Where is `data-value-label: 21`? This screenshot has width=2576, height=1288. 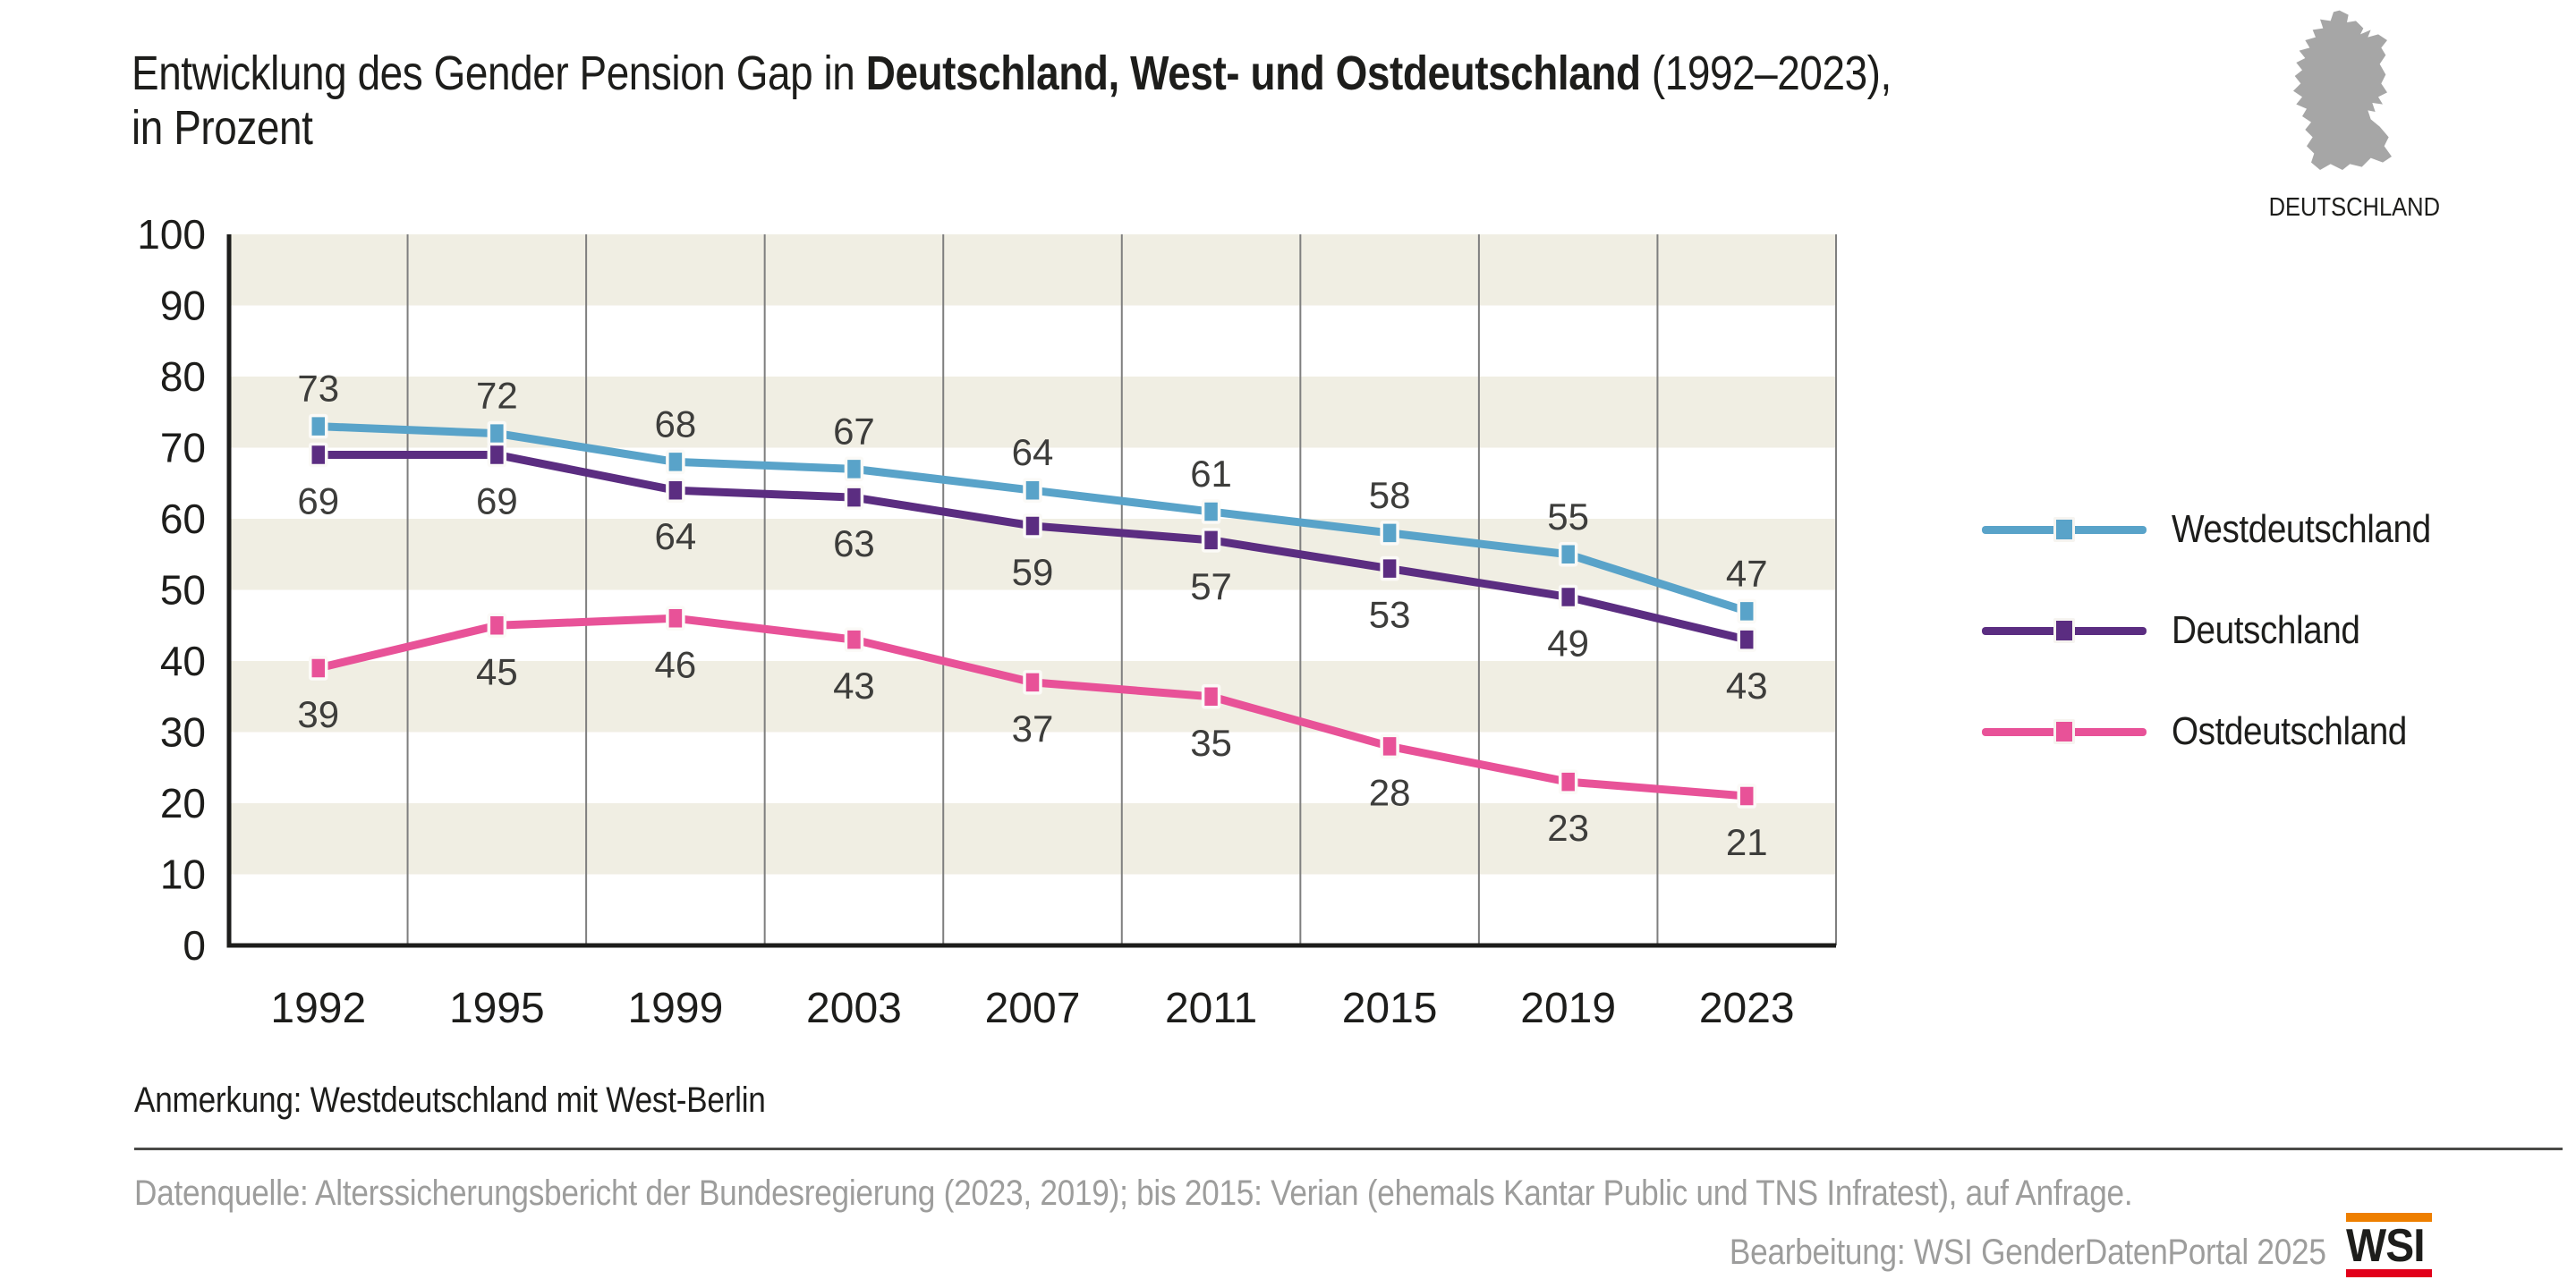 data-value-label: 21 is located at coordinates (1747, 842).